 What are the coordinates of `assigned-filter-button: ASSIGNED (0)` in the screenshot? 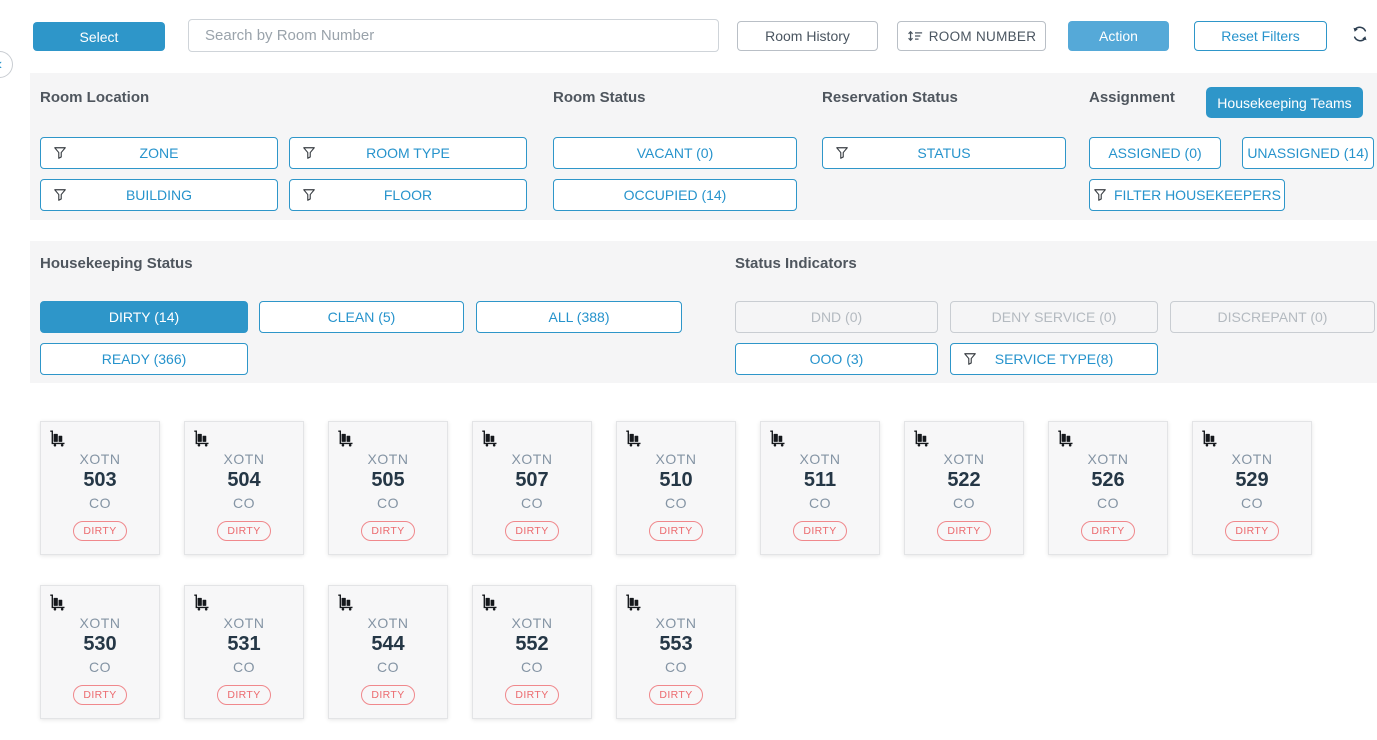 It's located at (1155, 153).